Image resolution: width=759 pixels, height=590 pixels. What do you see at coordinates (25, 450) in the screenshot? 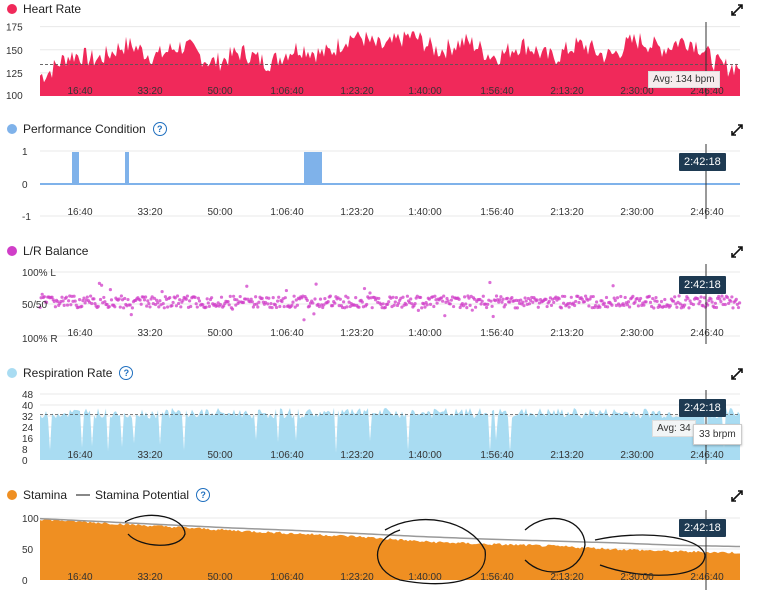
I see `y-tick-label: 8` at bounding box center [25, 450].